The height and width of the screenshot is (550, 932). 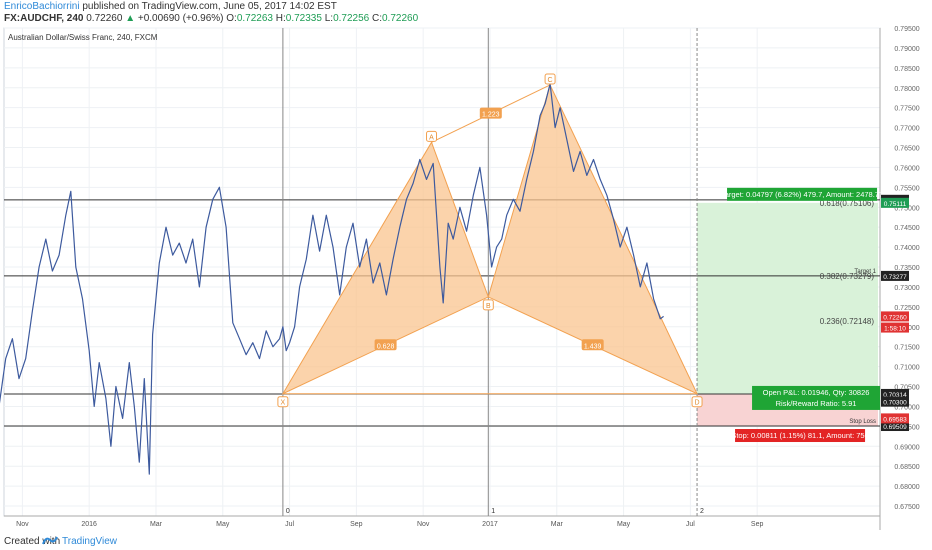 I want to click on price-tag: 0.70314, so click(x=895, y=395).